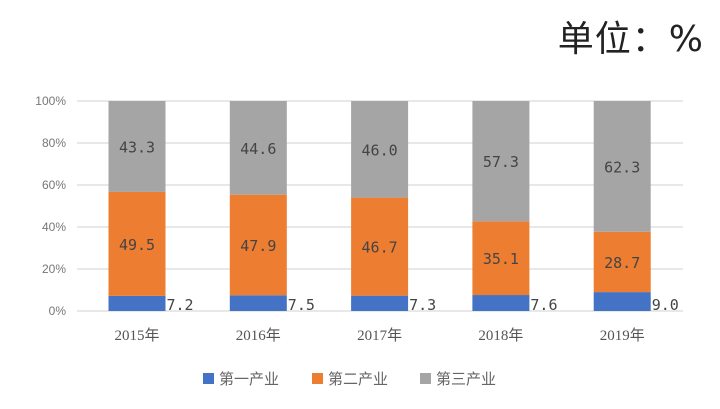  What do you see at coordinates (50, 101) in the screenshot?
I see `y-tick-label: 100%` at bounding box center [50, 101].